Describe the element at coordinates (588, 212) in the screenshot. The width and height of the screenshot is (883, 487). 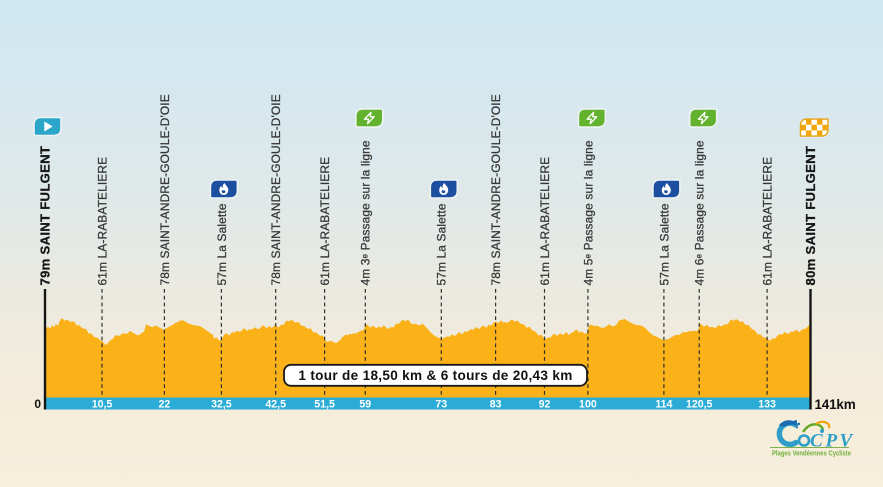
I see `svg-text: 4m 5e Passage sur la ligne` at that location.